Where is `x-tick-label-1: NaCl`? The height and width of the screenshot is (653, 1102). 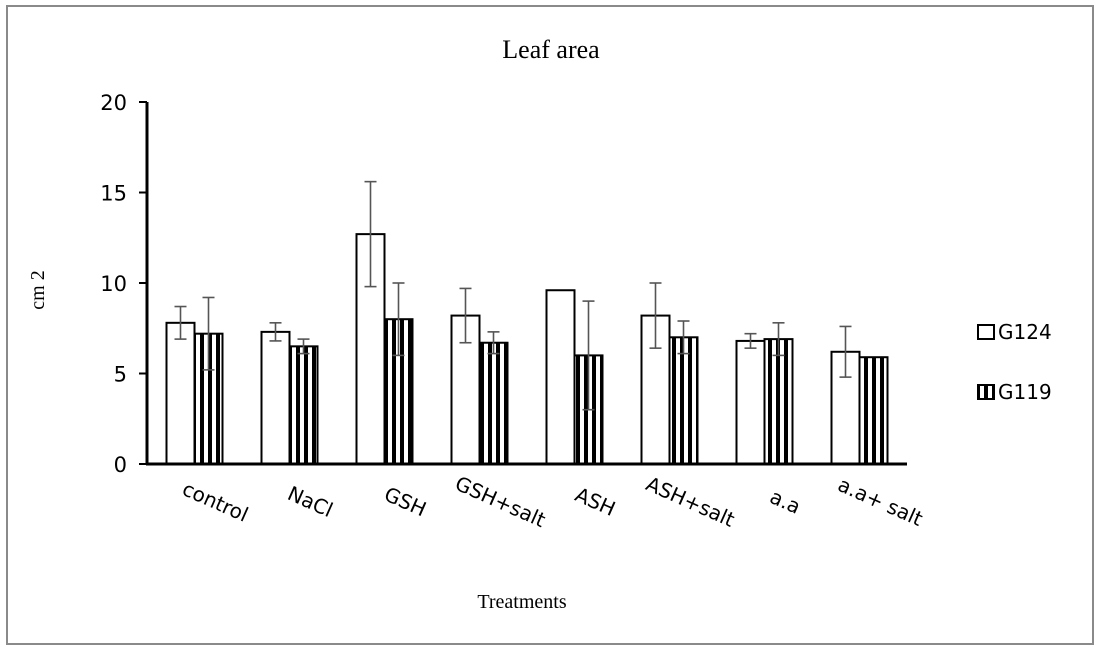
x-tick-label-1: NaCl is located at coordinates (310, 501).